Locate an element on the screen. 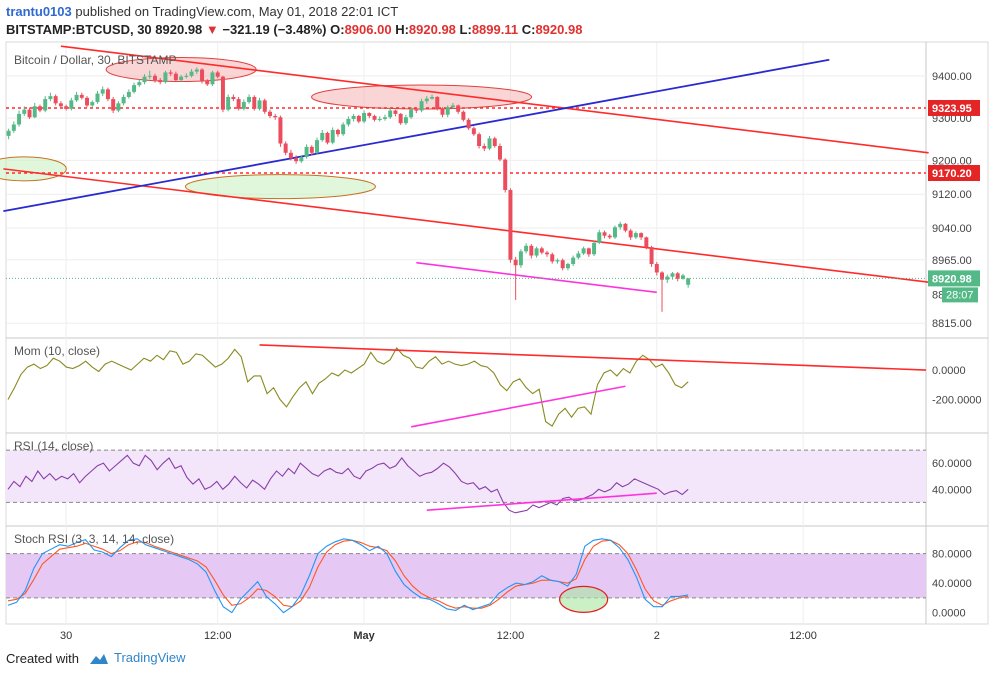 The height and width of the screenshot is (675, 995). close-value: 8920.98 is located at coordinates (559, 29).